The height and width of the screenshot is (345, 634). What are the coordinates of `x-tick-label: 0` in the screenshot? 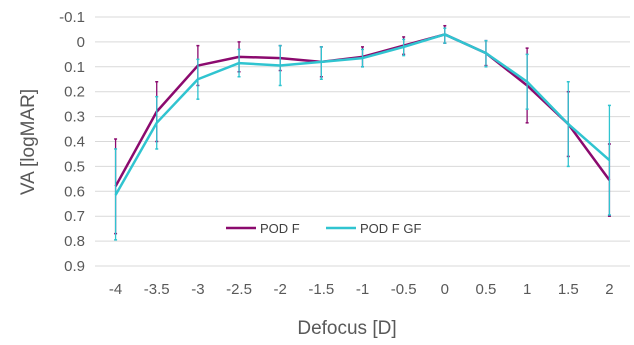 It's located at (445, 289).